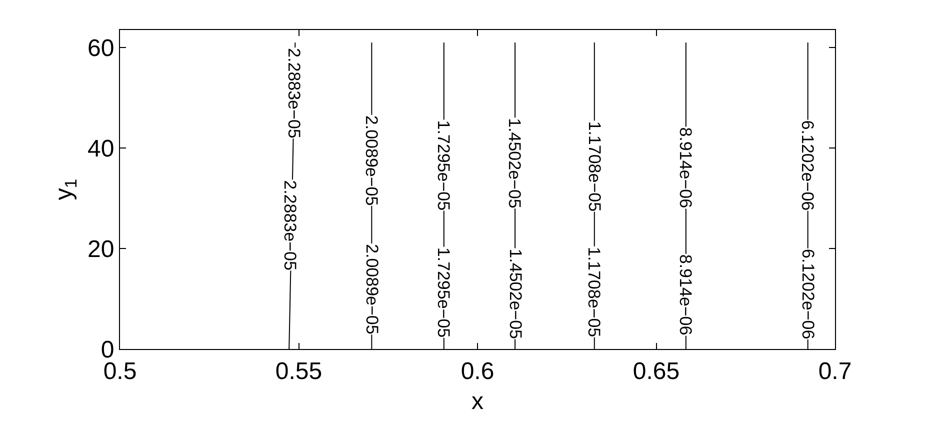  I want to click on y-tick-label: 20, so click(100, 249).